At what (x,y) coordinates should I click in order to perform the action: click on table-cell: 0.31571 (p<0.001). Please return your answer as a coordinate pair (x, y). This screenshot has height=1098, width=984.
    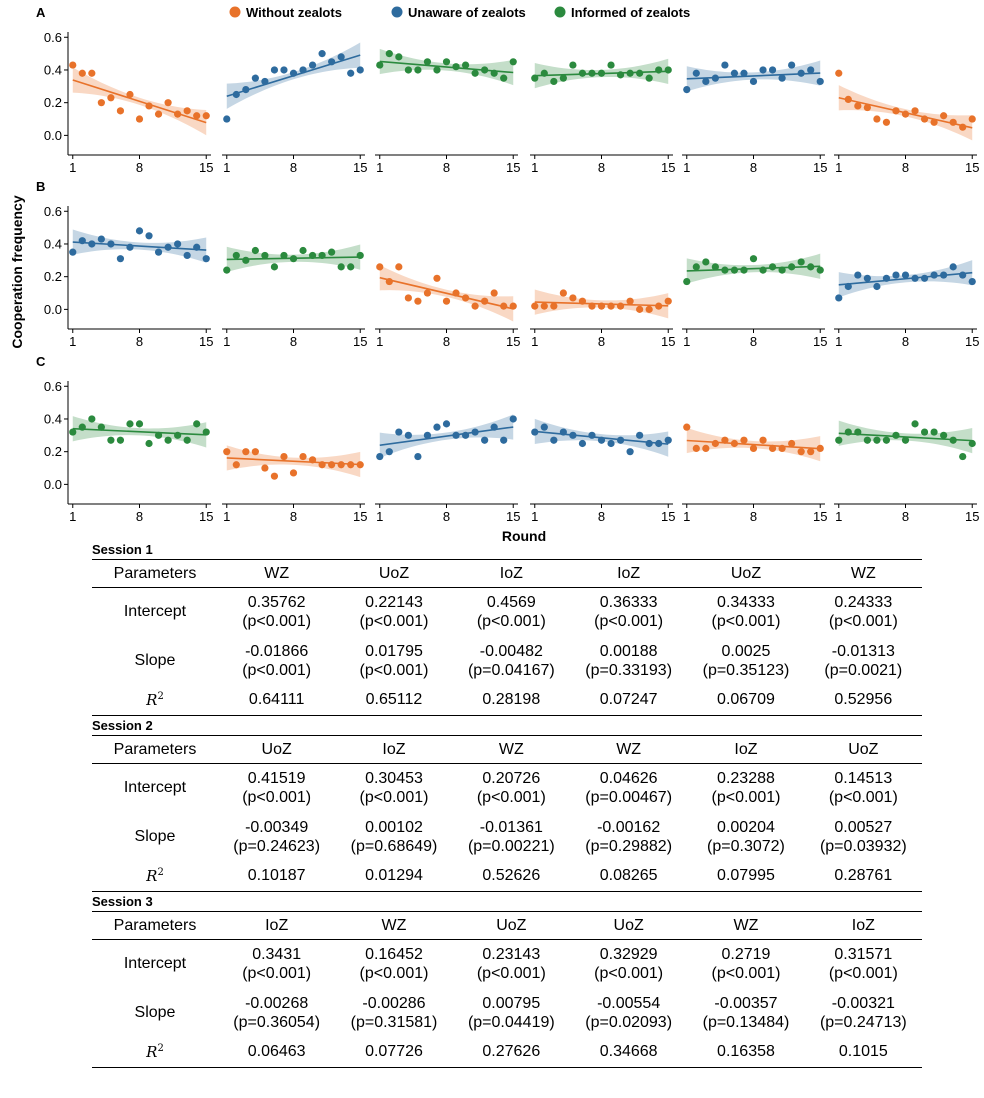
    Looking at the image, I should click on (863, 964).